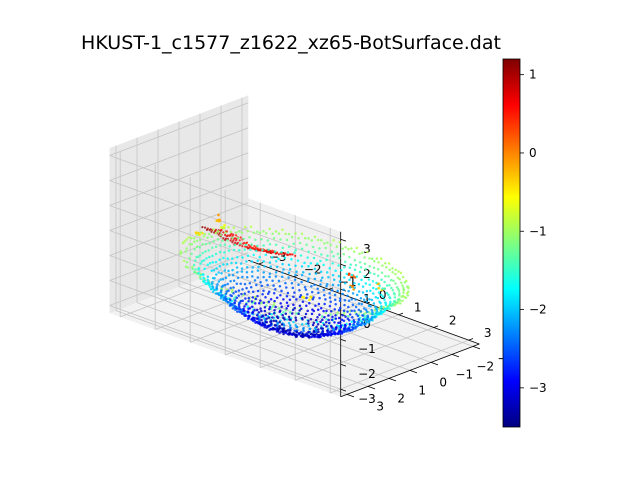 Image resolution: width=640 pixels, height=480 pixels. What do you see at coordinates (476, 347) in the screenshot?
I see `y-tick` at bounding box center [476, 347].